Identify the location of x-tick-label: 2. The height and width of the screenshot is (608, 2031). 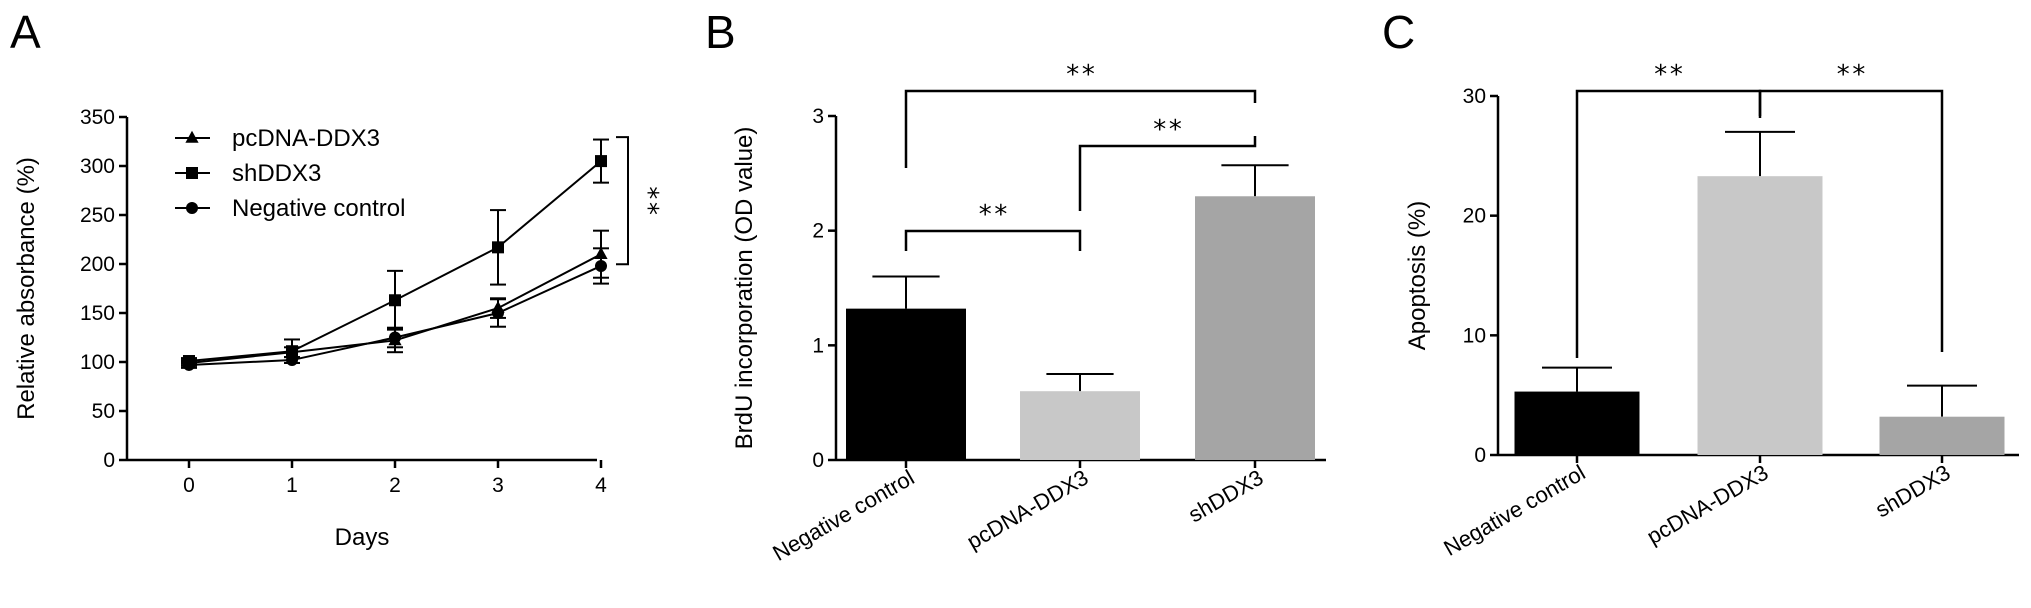
(395, 485).